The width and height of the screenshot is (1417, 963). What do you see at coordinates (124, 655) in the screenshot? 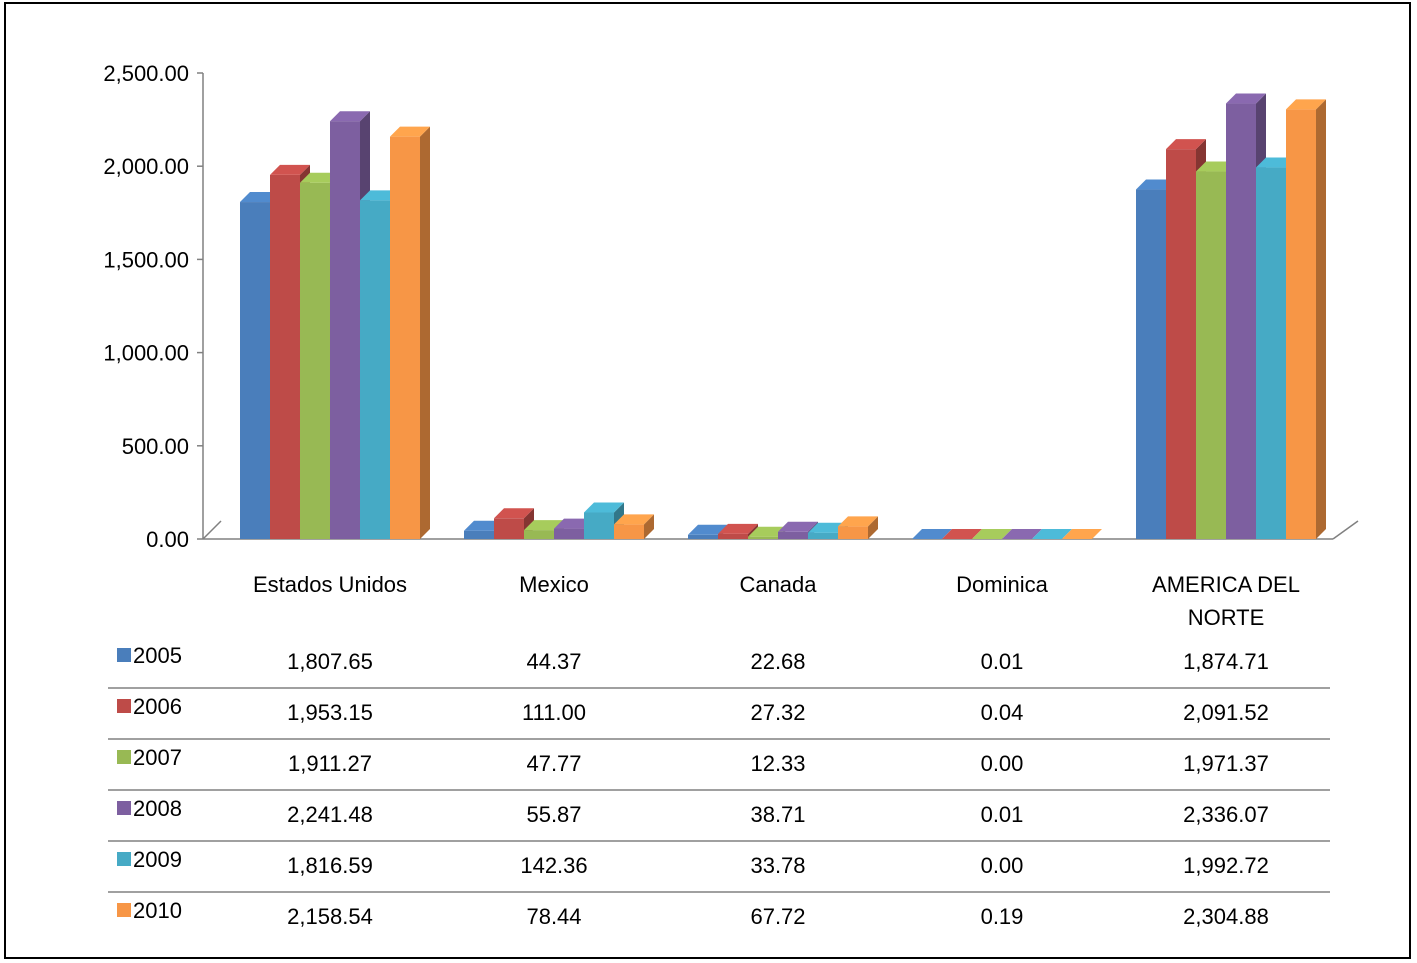
I see `legend-key-2005` at bounding box center [124, 655].